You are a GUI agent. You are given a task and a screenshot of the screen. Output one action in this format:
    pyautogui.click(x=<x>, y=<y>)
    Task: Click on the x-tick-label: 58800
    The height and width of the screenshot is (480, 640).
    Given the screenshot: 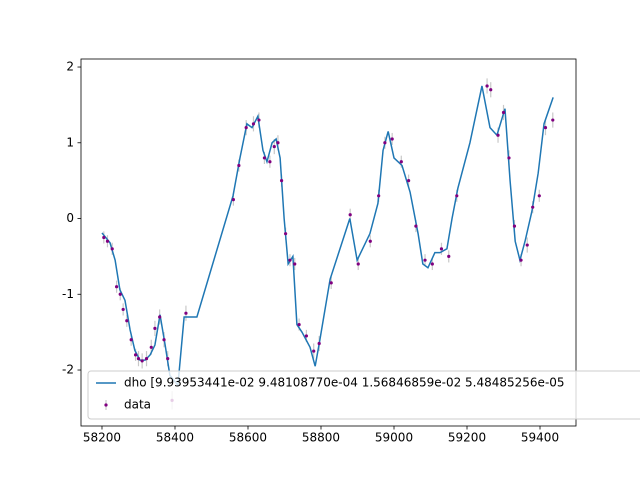 What is the action you would take?
    pyautogui.click(x=321, y=438)
    